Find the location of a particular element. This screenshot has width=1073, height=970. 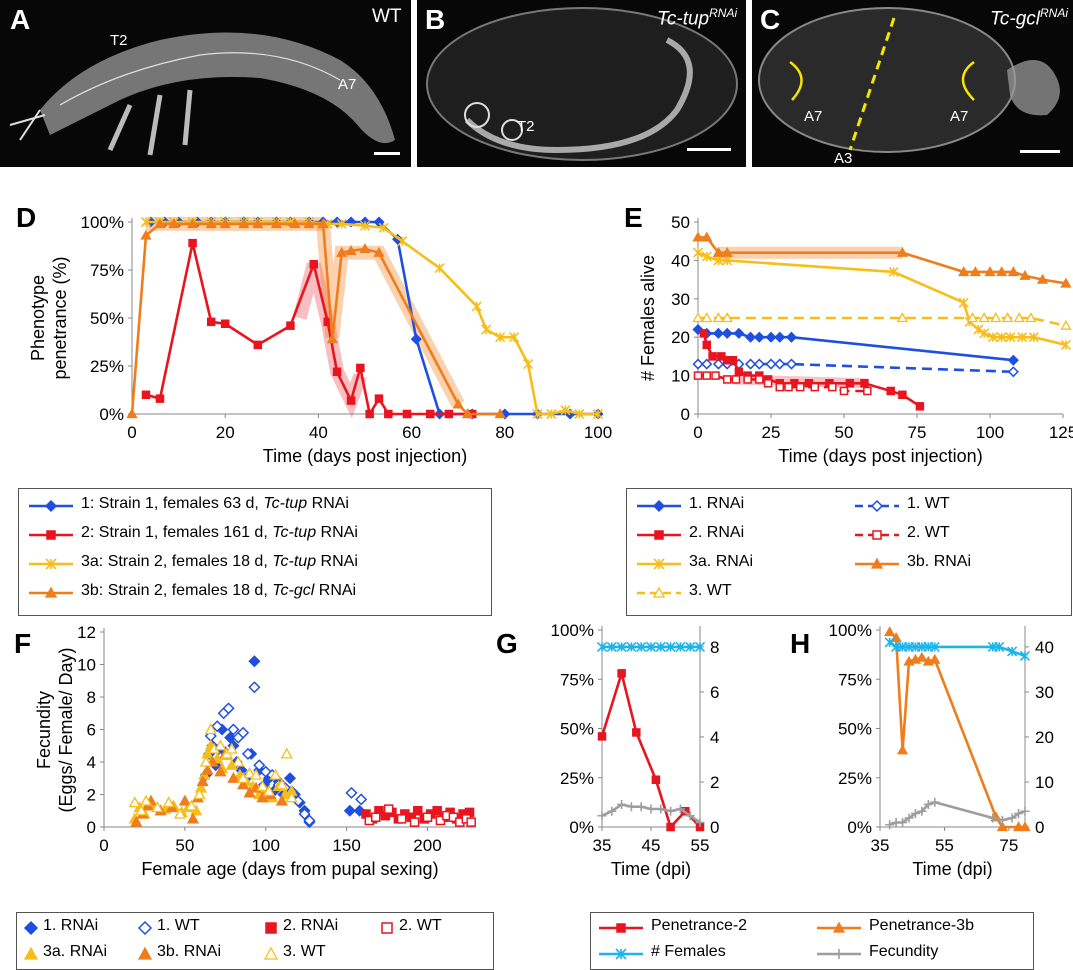

y-tick-label: 10 is located at coordinates (86, 665).